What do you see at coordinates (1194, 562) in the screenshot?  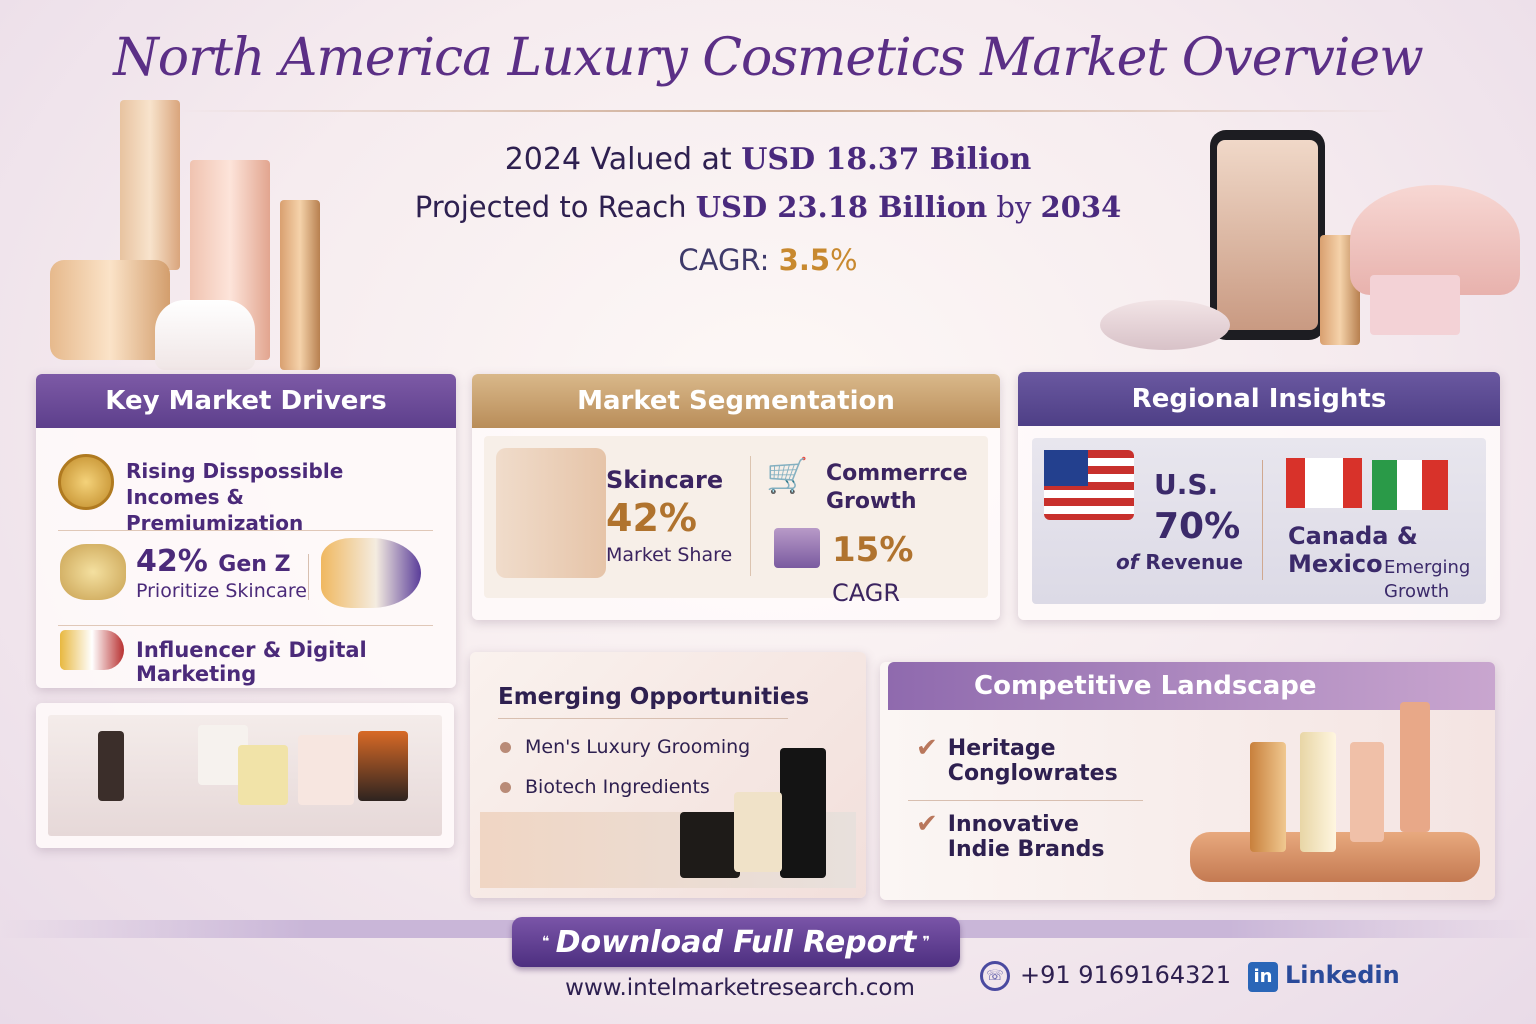 I see `us-sub-text: Revenue` at bounding box center [1194, 562].